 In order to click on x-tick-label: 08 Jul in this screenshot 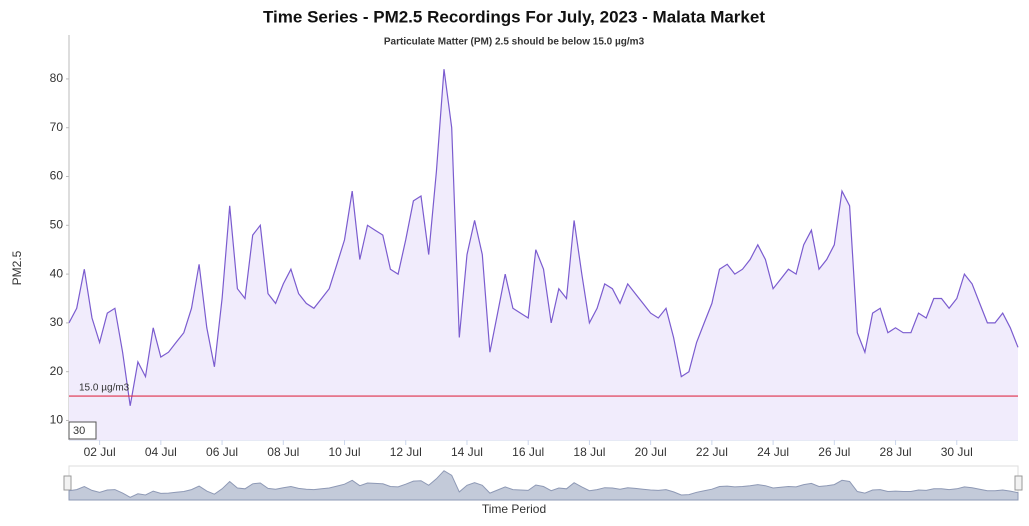, I will do `click(283, 452)`.